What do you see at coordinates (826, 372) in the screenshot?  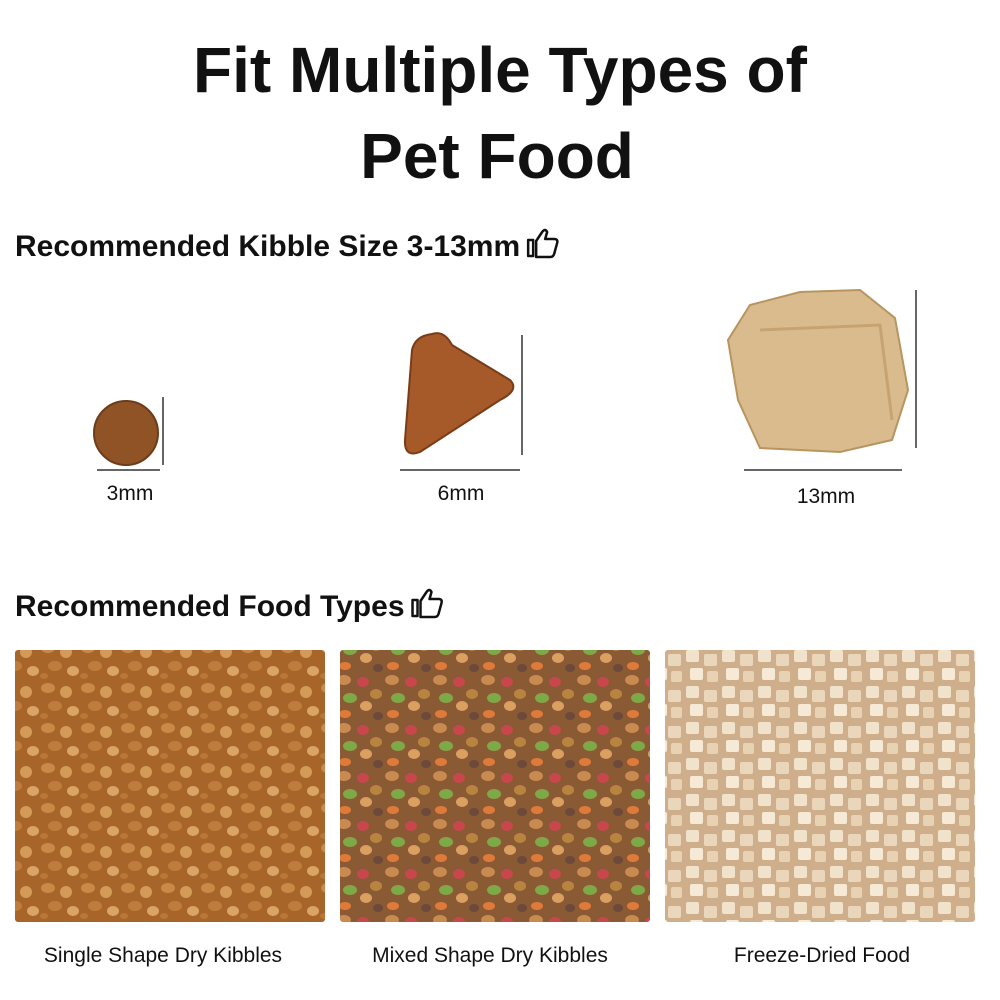 I see `kibble-texture` at bounding box center [826, 372].